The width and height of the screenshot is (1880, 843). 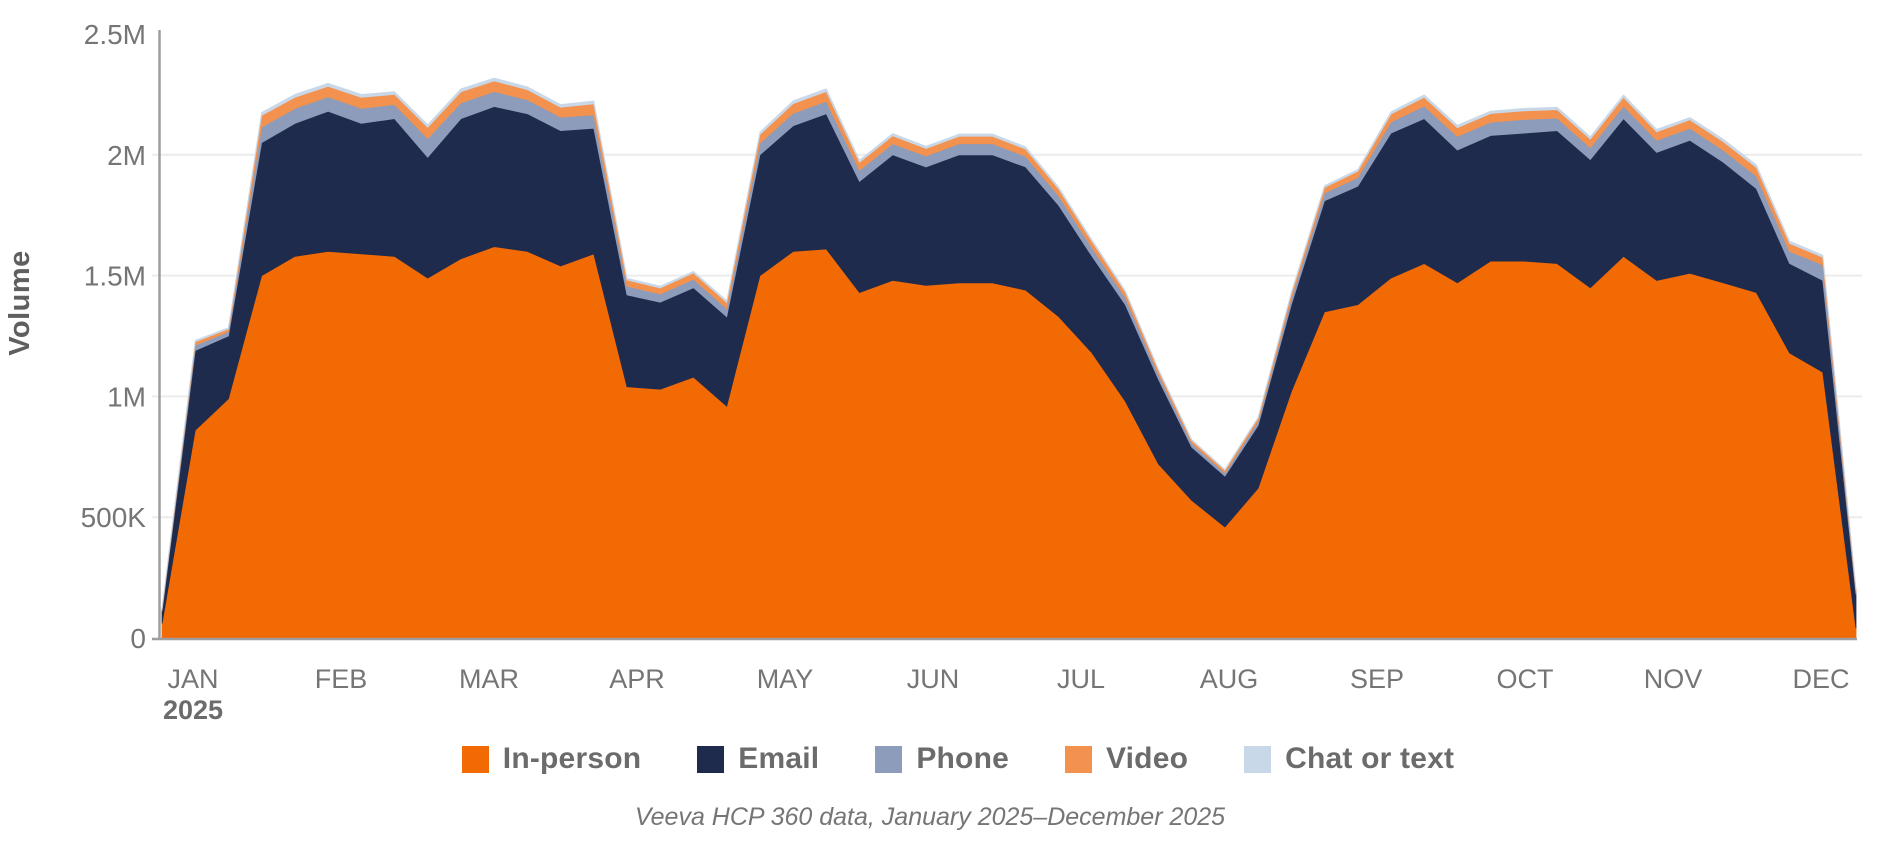 I want to click on x-tick-label: FEB, so click(x=341, y=679).